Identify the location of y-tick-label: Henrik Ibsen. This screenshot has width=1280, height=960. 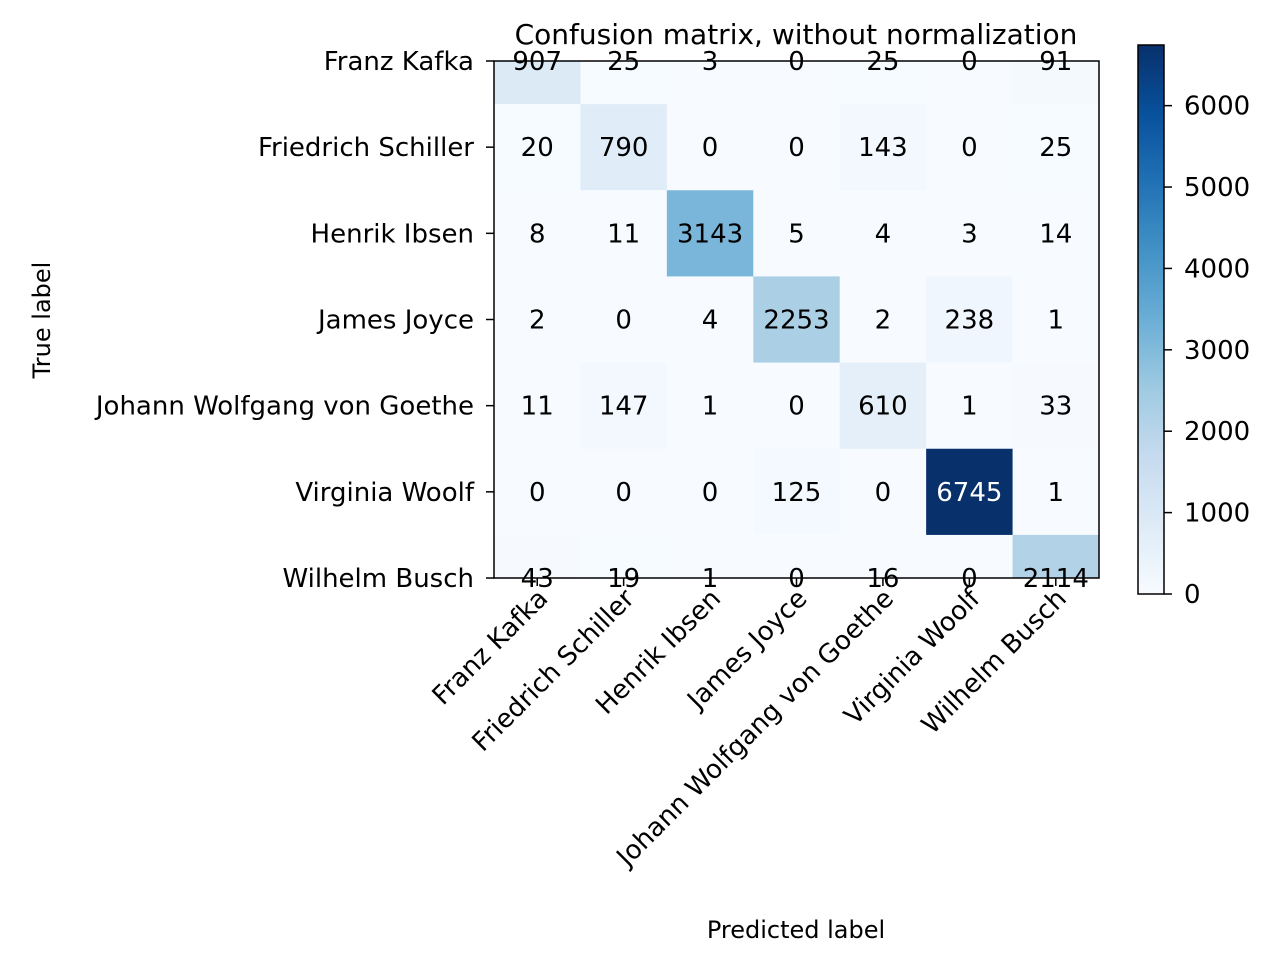
(392, 234).